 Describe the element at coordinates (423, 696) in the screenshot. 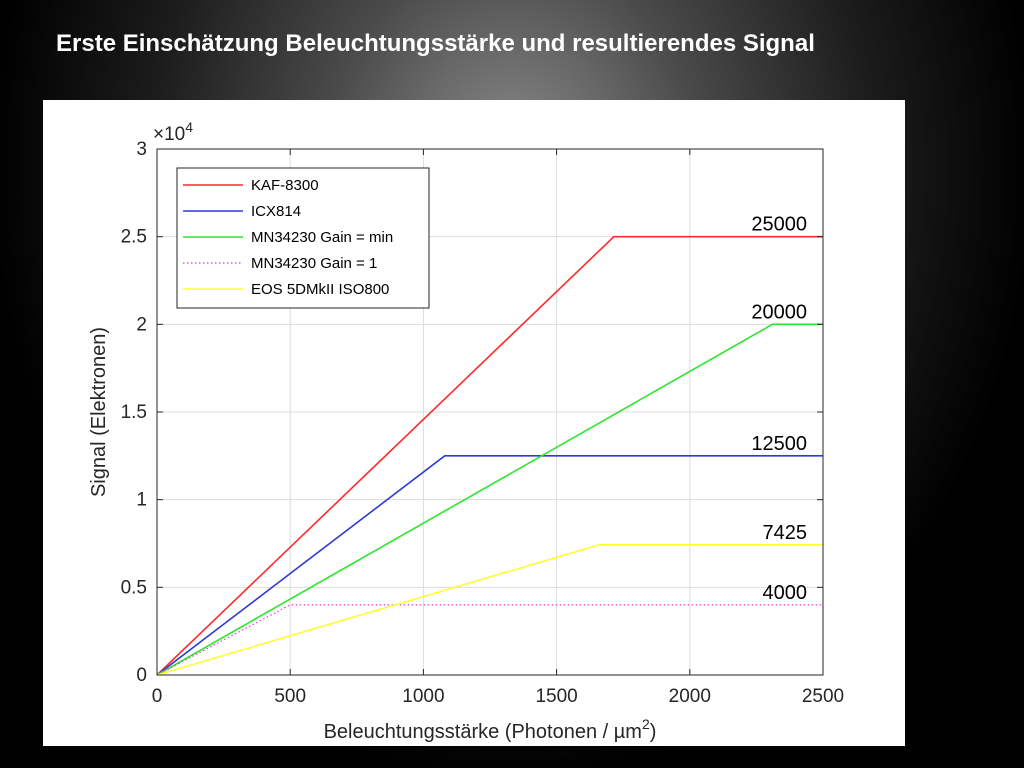

I see `x-tick-label: 1000` at that location.